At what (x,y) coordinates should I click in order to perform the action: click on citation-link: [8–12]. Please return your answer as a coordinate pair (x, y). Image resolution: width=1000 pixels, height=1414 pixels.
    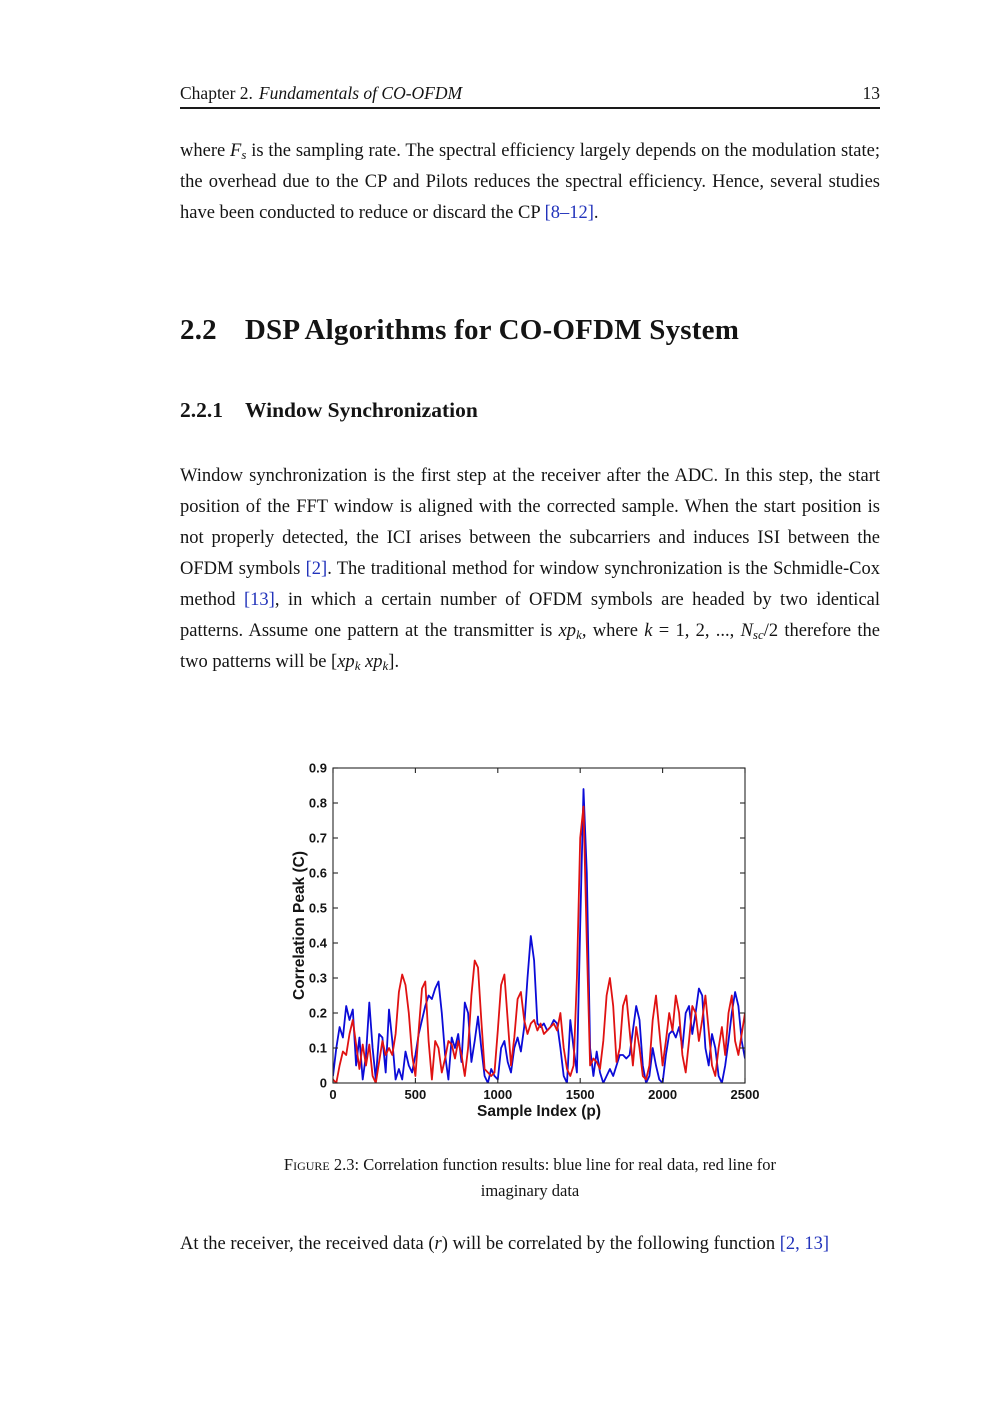
    Looking at the image, I should click on (569, 213).